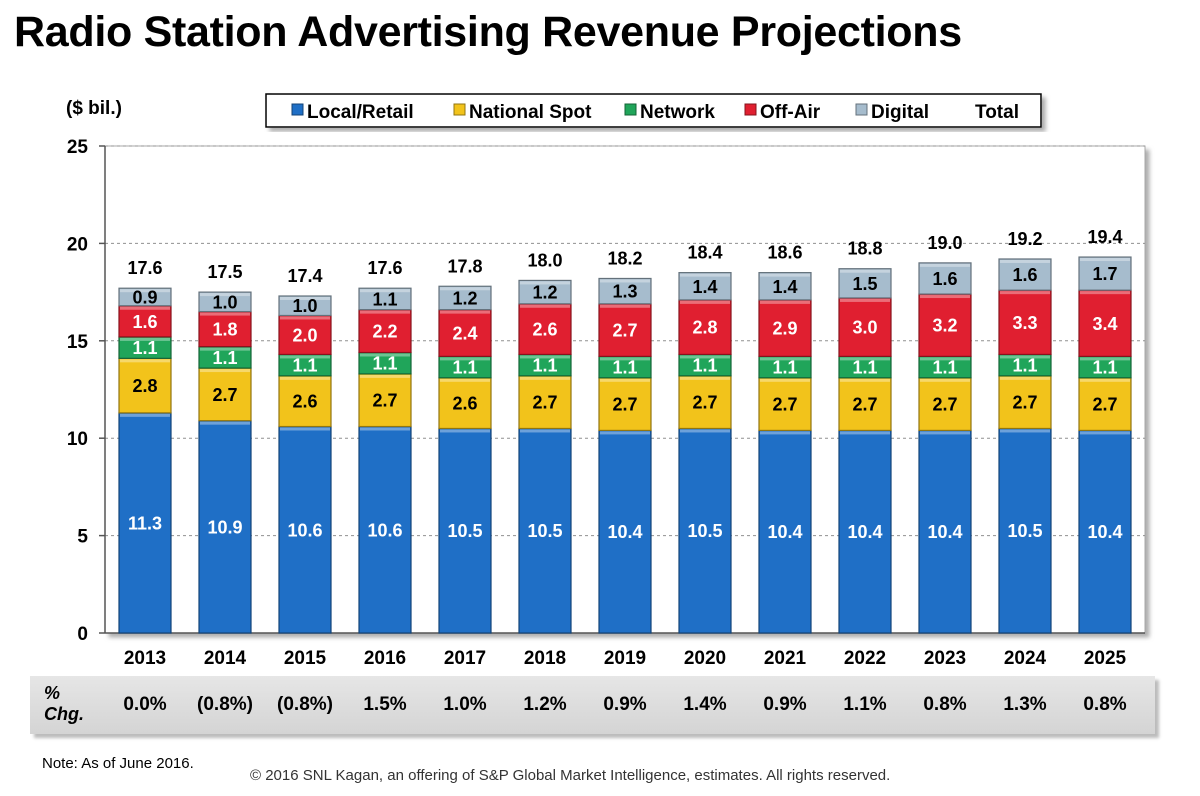 The height and width of the screenshot is (796, 1200). What do you see at coordinates (705, 438) in the screenshot?
I see `bar-stack-2020: 10.5 2.7 1.1 2.8 1.4 18.4` at bounding box center [705, 438].